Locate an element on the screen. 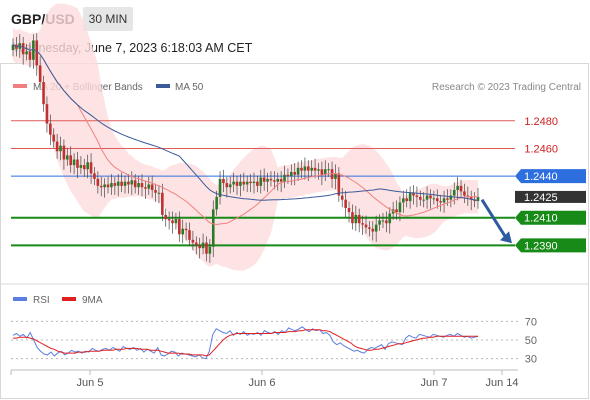 Image resolution: width=590 pixels, height=400 pixels. rsi-tick-label-70: 70 is located at coordinates (531, 322).